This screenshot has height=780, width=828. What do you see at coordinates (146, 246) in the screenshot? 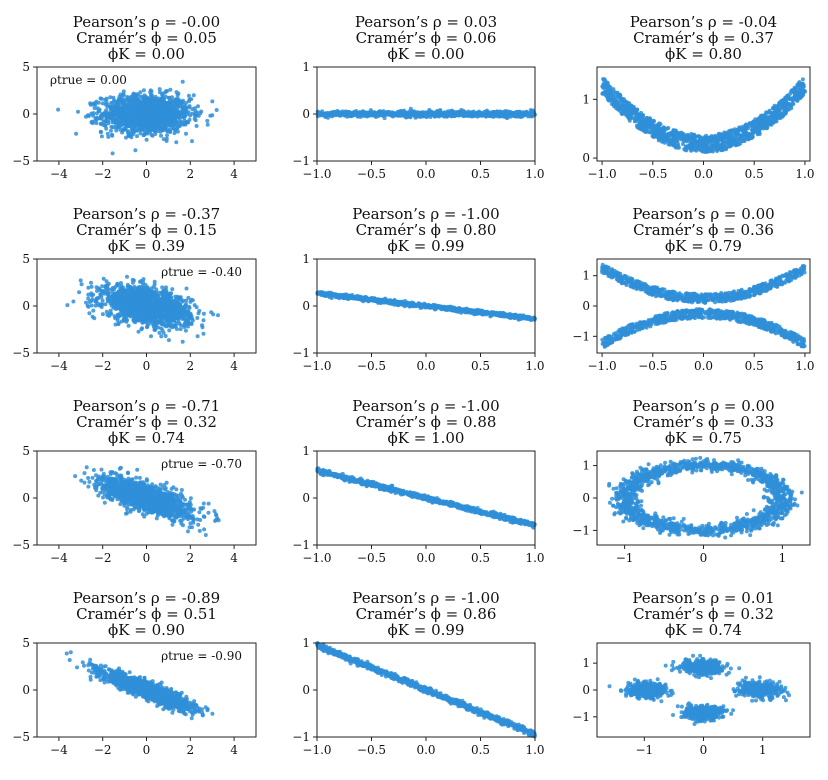
I see `subplot-title-line: ϕK = 0.39` at bounding box center [146, 246].